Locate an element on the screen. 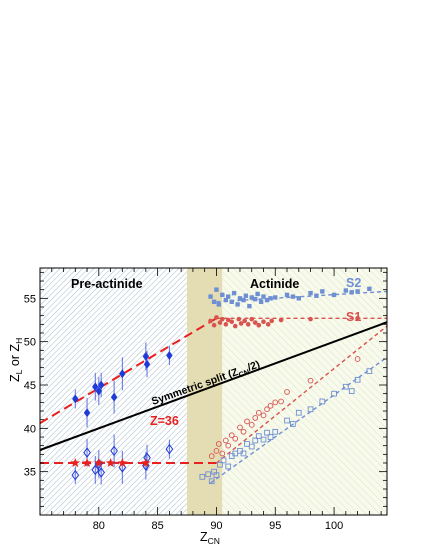 This screenshot has height=548, width=424. line-s1-light-fit is located at coordinates (301, 394).